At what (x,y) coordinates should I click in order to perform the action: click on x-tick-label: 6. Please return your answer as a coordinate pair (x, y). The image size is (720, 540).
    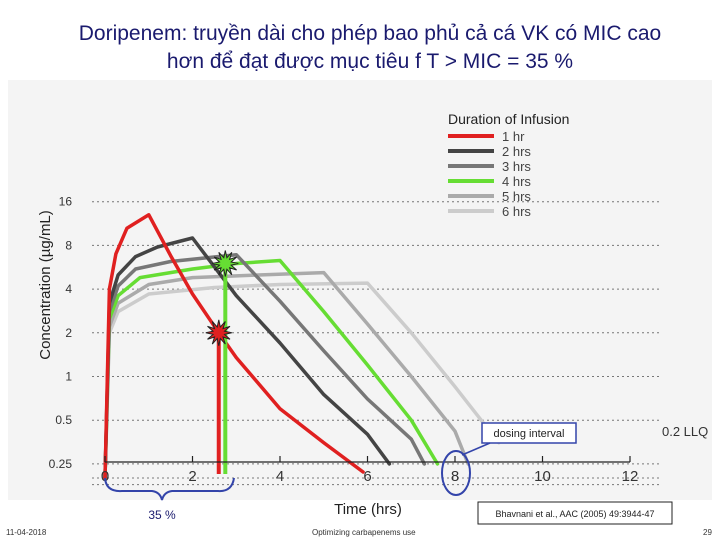
    Looking at the image, I should click on (367, 476).